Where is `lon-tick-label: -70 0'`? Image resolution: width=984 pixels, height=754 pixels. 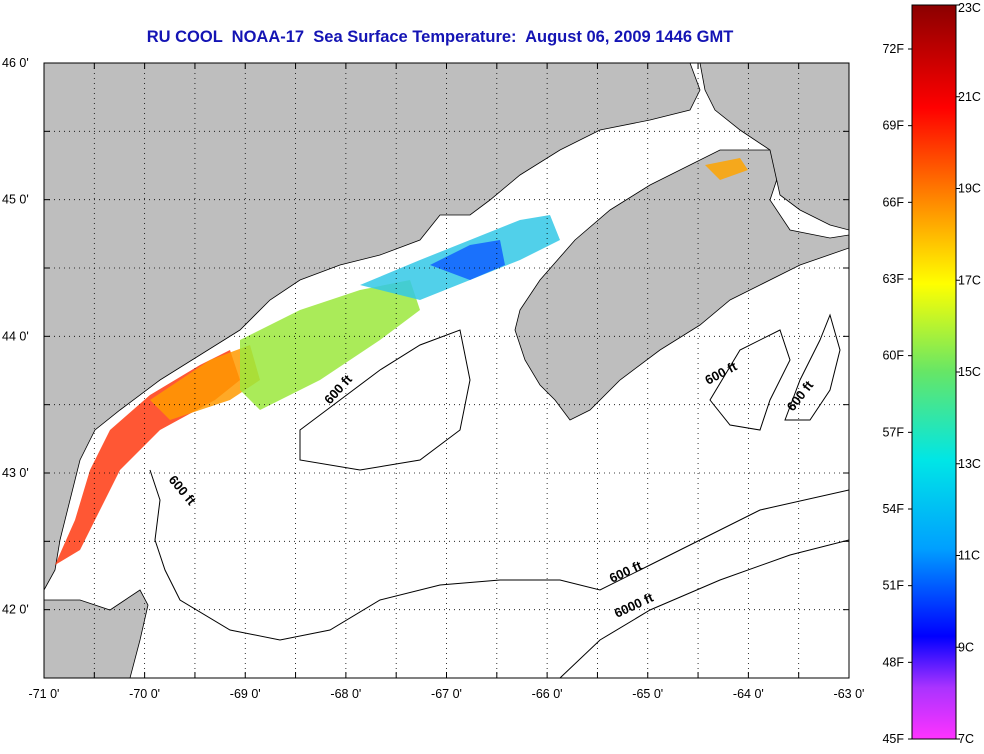 lon-tick-label: -70 0' is located at coordinates (144, 694).